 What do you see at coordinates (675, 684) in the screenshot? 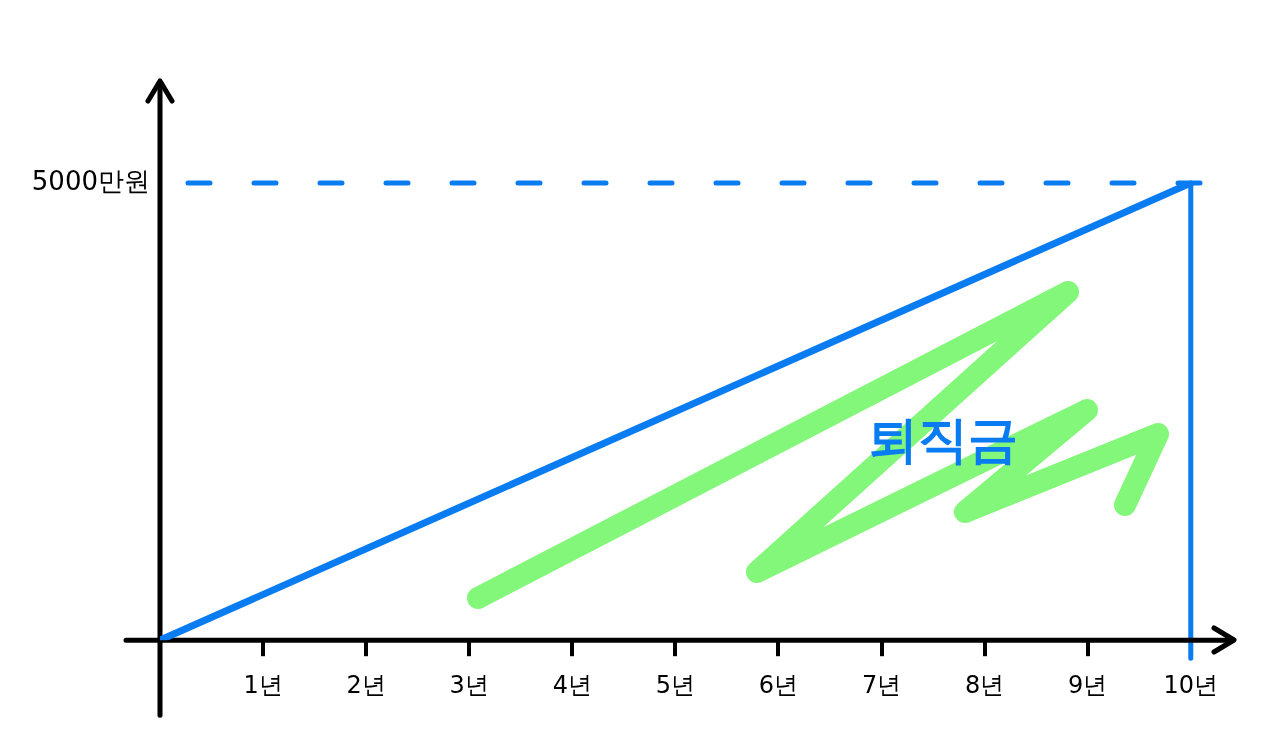
I see `x-tick-label: 5년` at bounding box center [675, 684].